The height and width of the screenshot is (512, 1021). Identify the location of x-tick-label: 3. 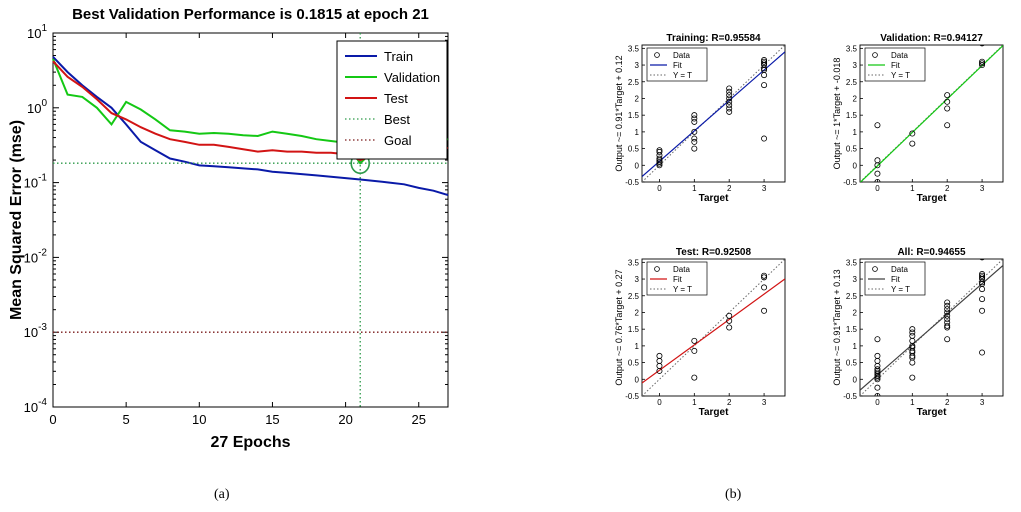
(764, 402).